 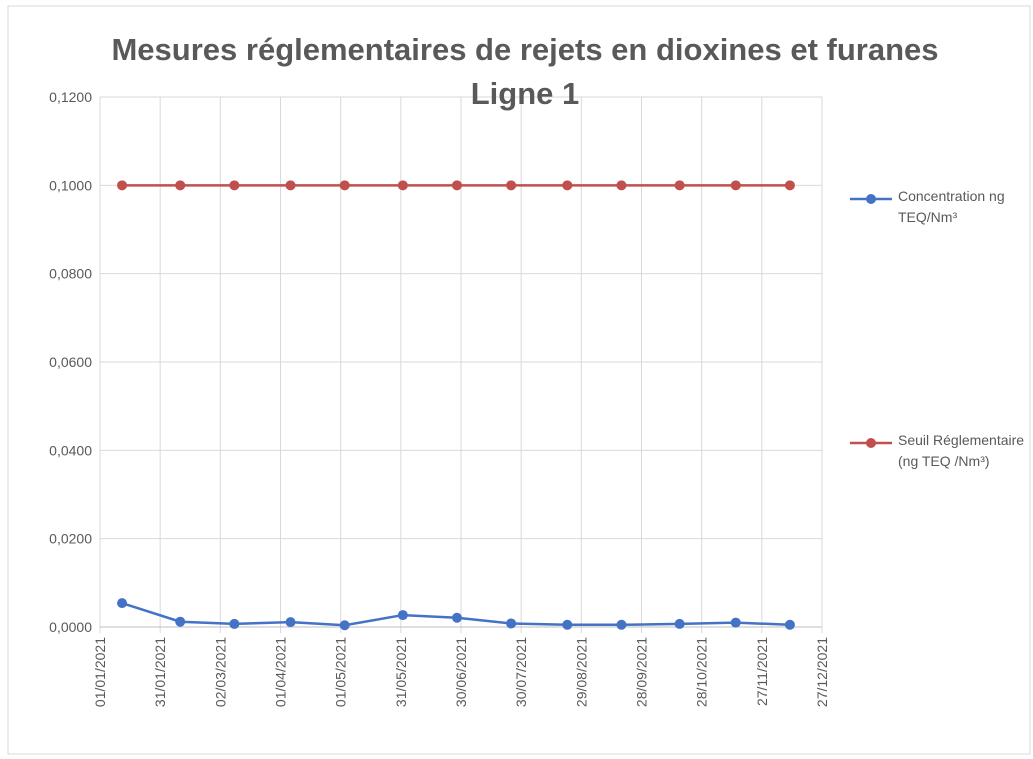 I want to click on y-tick-label: 0,1000, so click(x=70, y=185).